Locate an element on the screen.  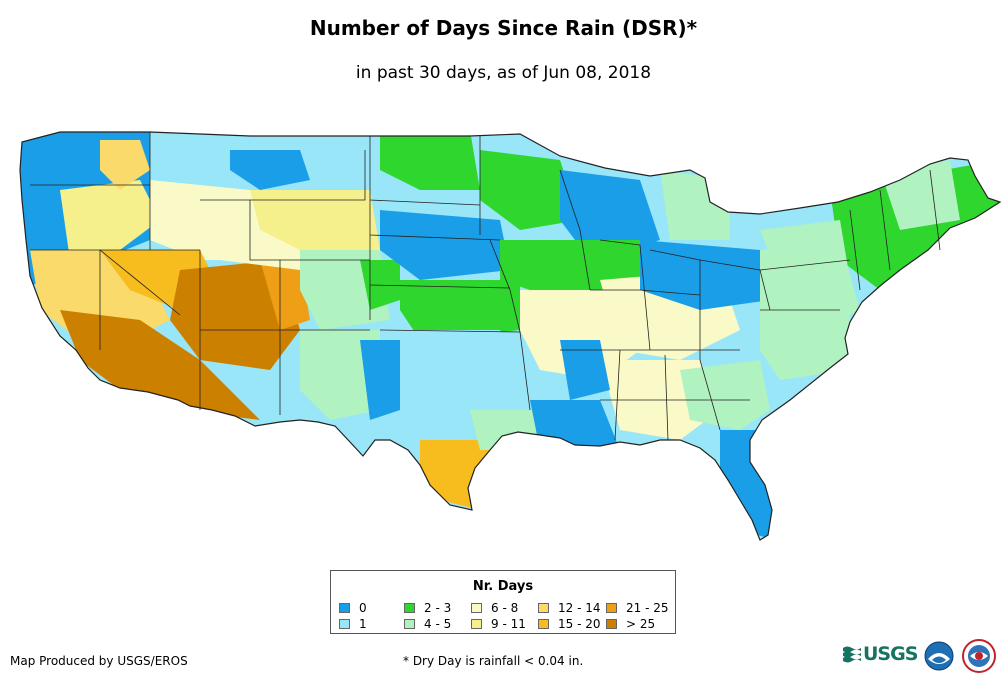
legend-item-5: 9 - 11 is located at coordinates (498, 624).